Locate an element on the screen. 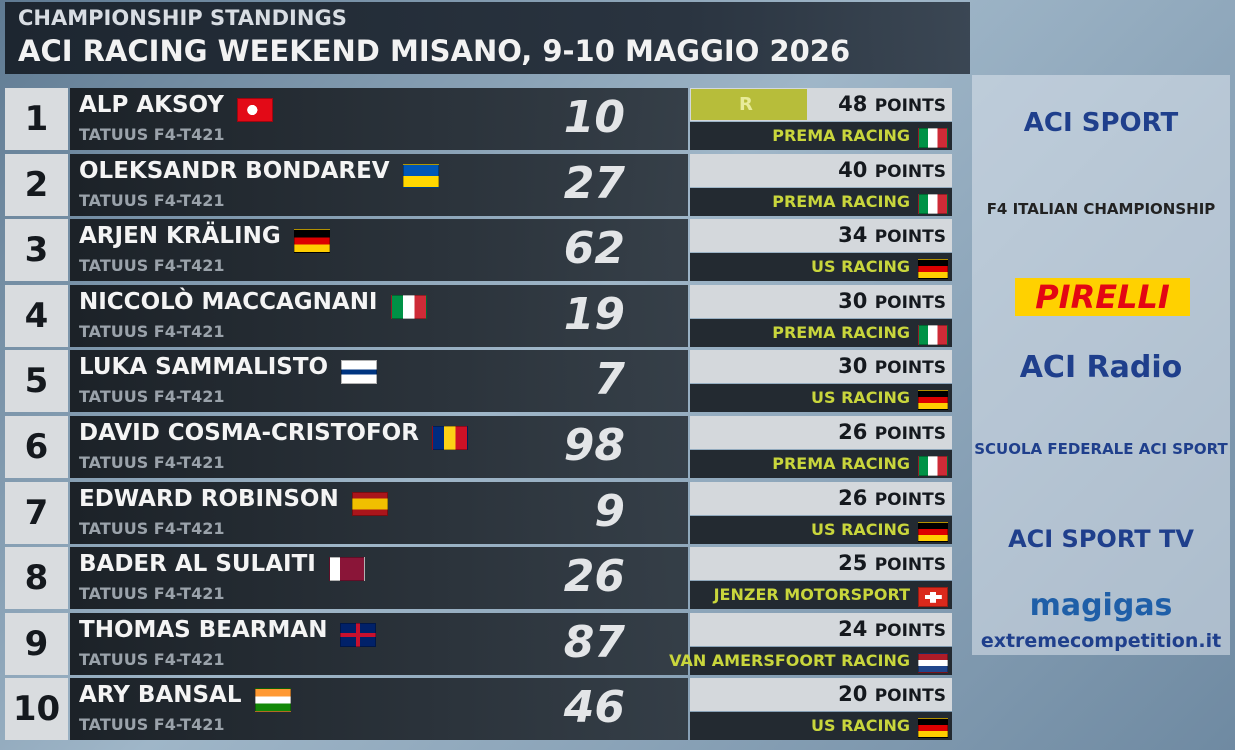 The image size is (1235, 750). driver-name: OLEKSANDR BONDAREV is located at coordinates (234, 170).